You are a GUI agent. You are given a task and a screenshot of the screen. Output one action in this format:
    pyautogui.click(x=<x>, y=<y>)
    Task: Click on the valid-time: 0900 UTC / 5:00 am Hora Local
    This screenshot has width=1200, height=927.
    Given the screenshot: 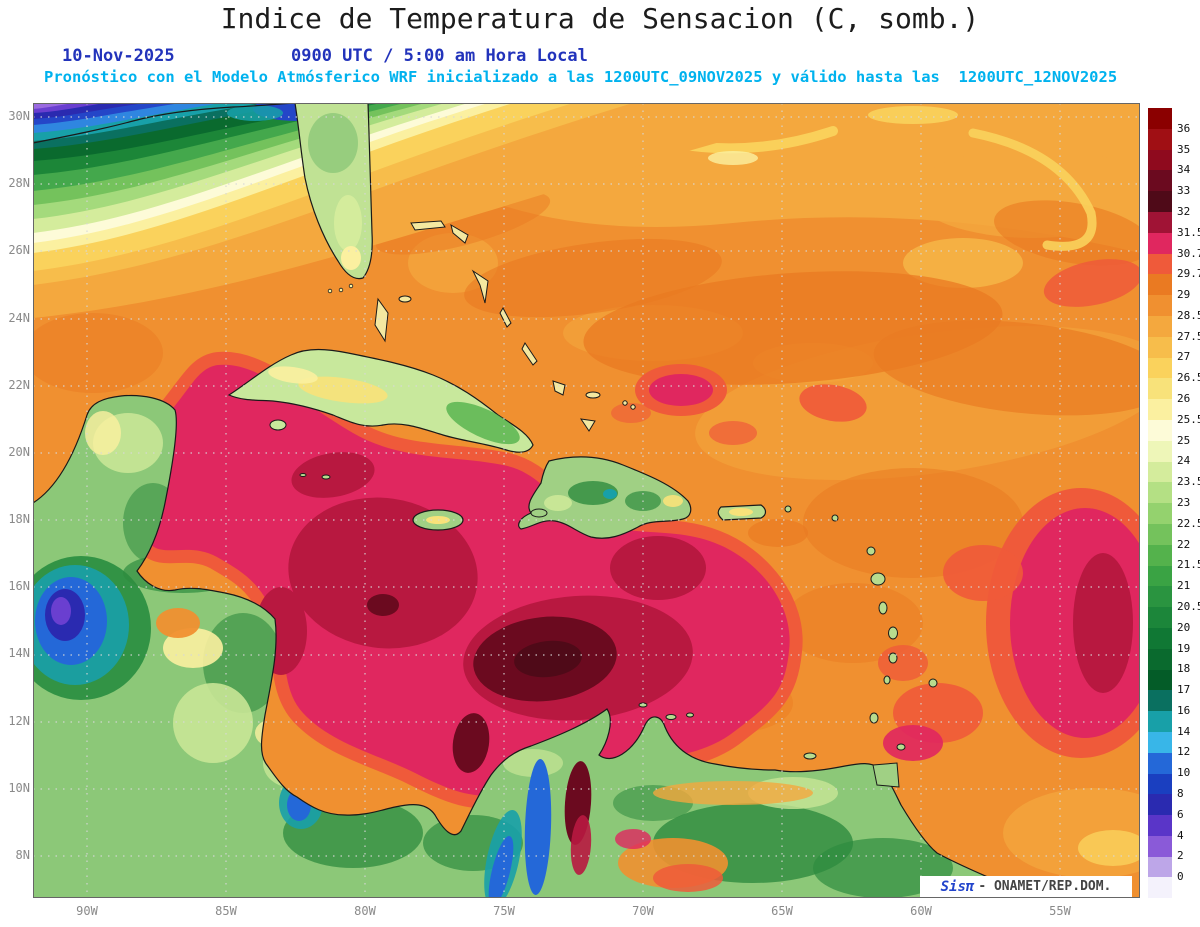 What is the action you would take?
    pyautogui.click(x=439, y=56)
    